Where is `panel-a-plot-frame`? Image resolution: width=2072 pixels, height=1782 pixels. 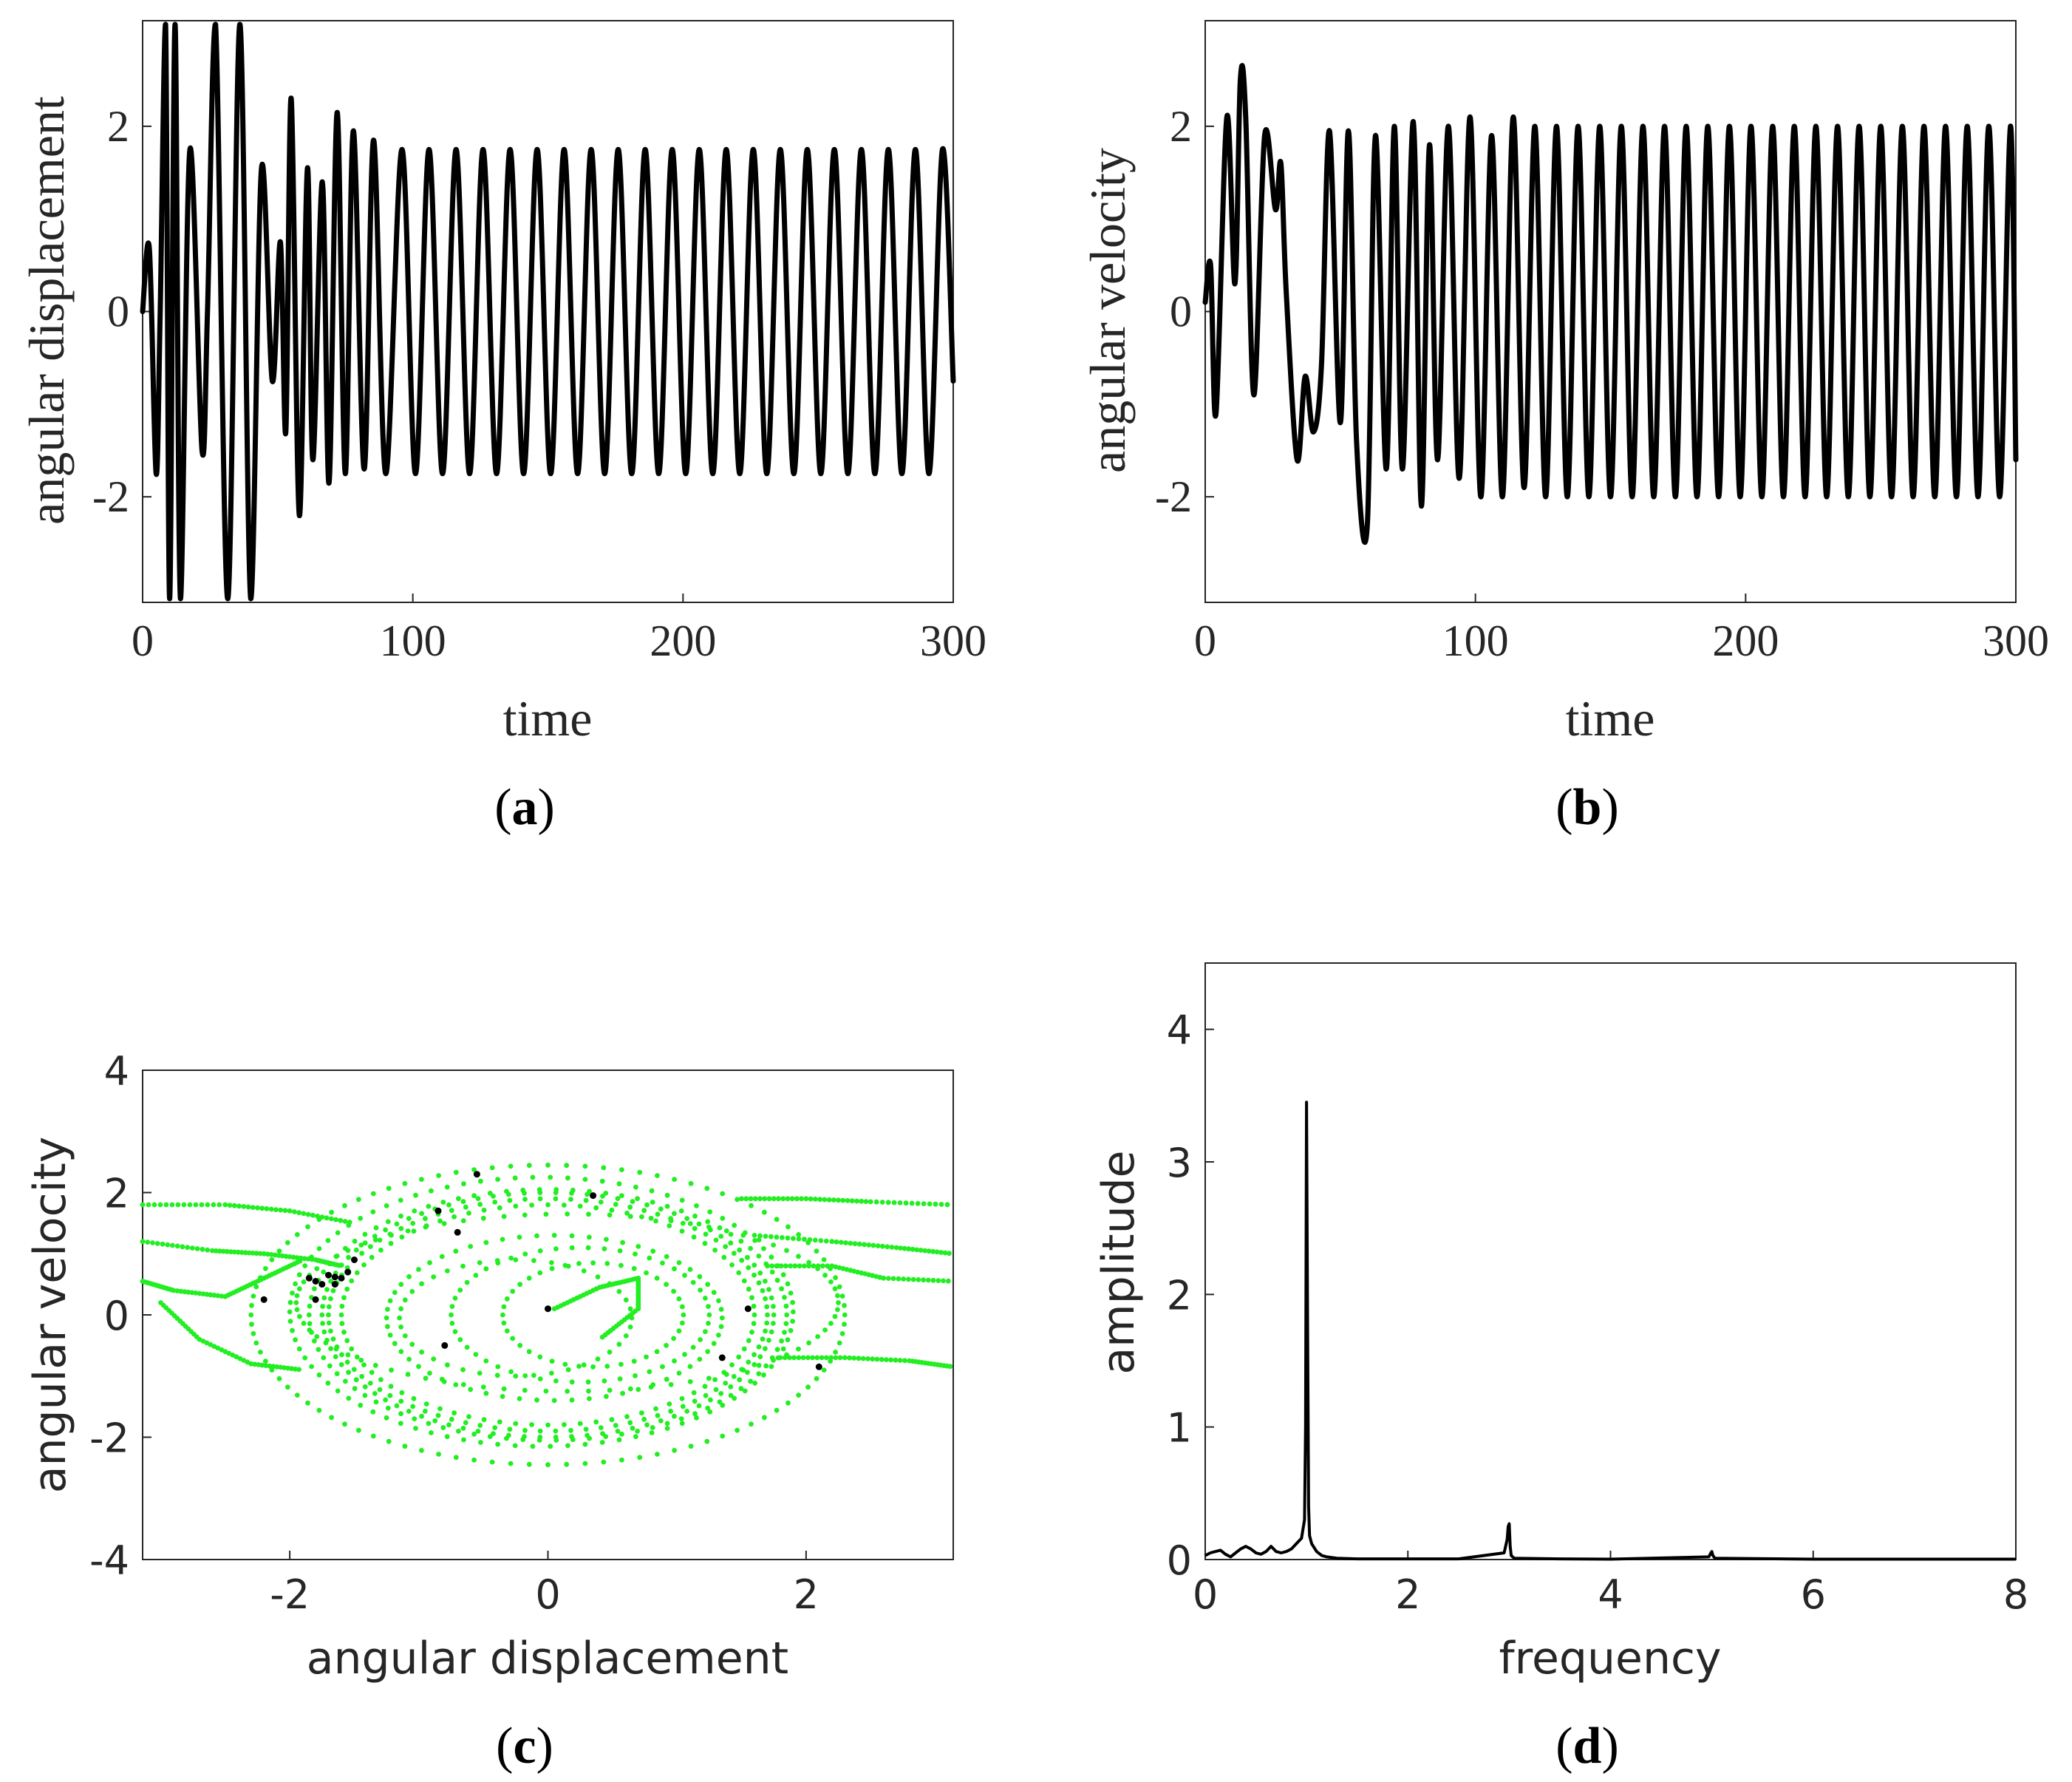 panel-a-plot-frame is located at coordinates (548, 311).